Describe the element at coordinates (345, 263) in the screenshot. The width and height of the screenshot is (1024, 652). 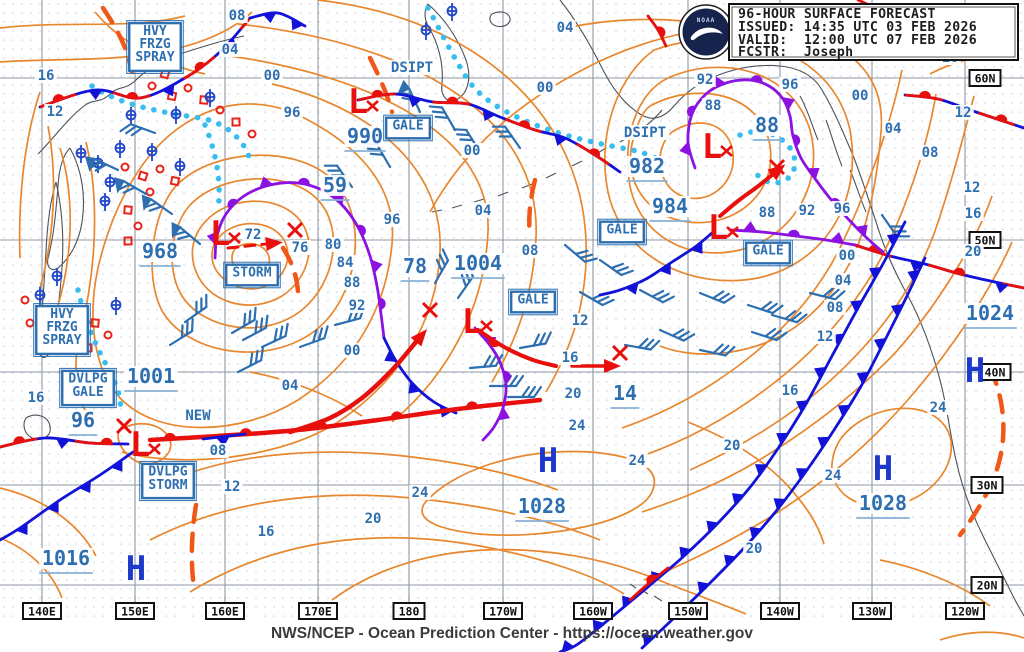
I see `isobar-label: 84` at that location.